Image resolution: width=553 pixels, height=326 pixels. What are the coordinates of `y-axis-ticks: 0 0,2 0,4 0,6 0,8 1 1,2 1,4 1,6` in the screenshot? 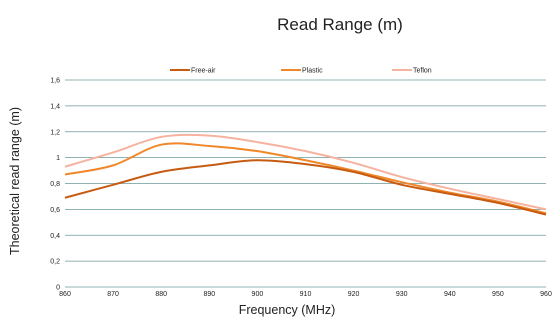 It's located at (55, 185).